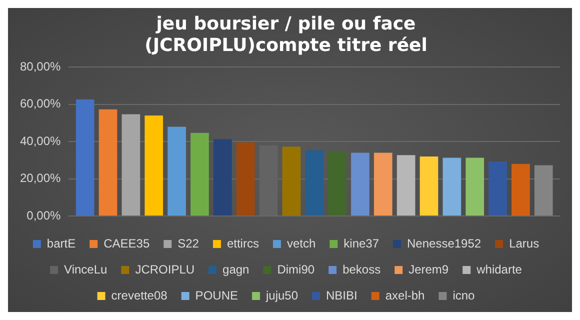 The height and width of the screenshot is (320, 580). What do you see at coordinates (242, 243) in the screenshot?
I see `legend-label: ettircs` at bounding box center [242, 243].